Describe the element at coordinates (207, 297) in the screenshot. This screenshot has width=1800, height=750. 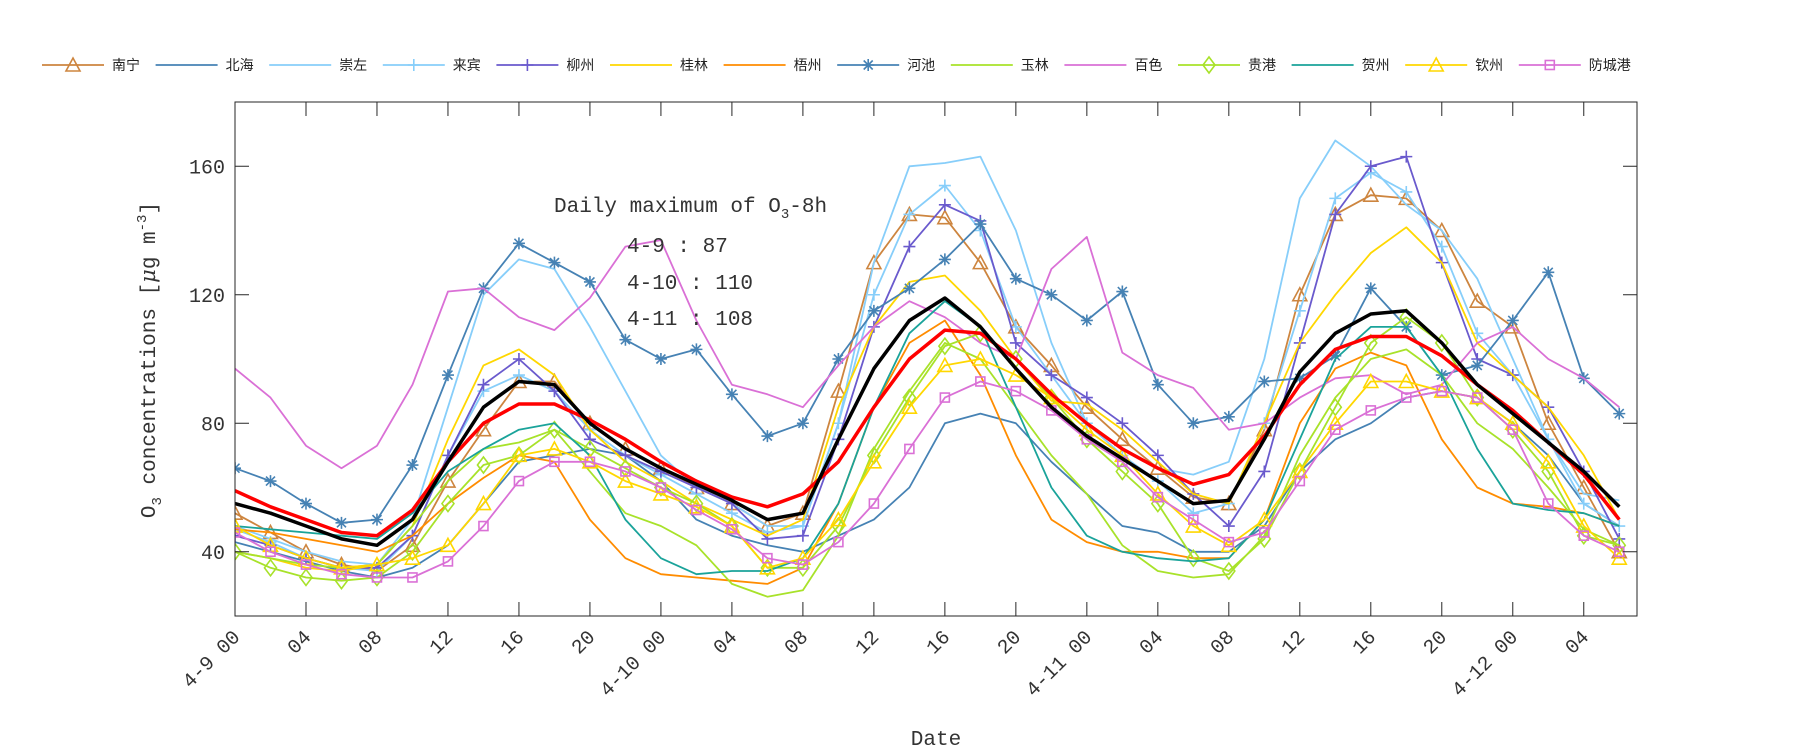
I see `y-tick-label: 120` at that location.